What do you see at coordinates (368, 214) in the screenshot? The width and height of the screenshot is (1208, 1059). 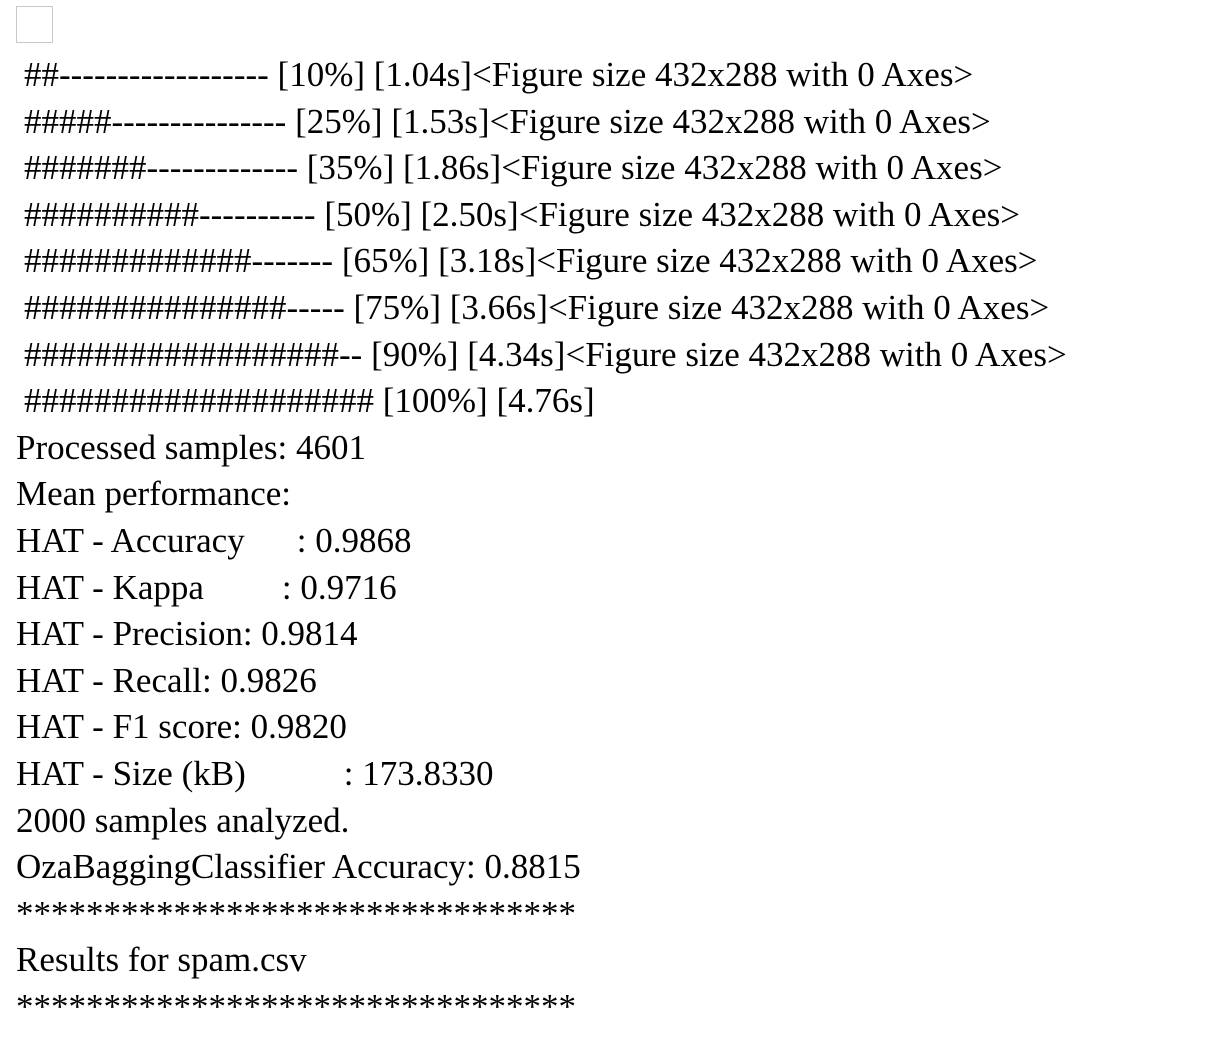 I see `progress-percent: [50%]` at bounding box center [368, 214].